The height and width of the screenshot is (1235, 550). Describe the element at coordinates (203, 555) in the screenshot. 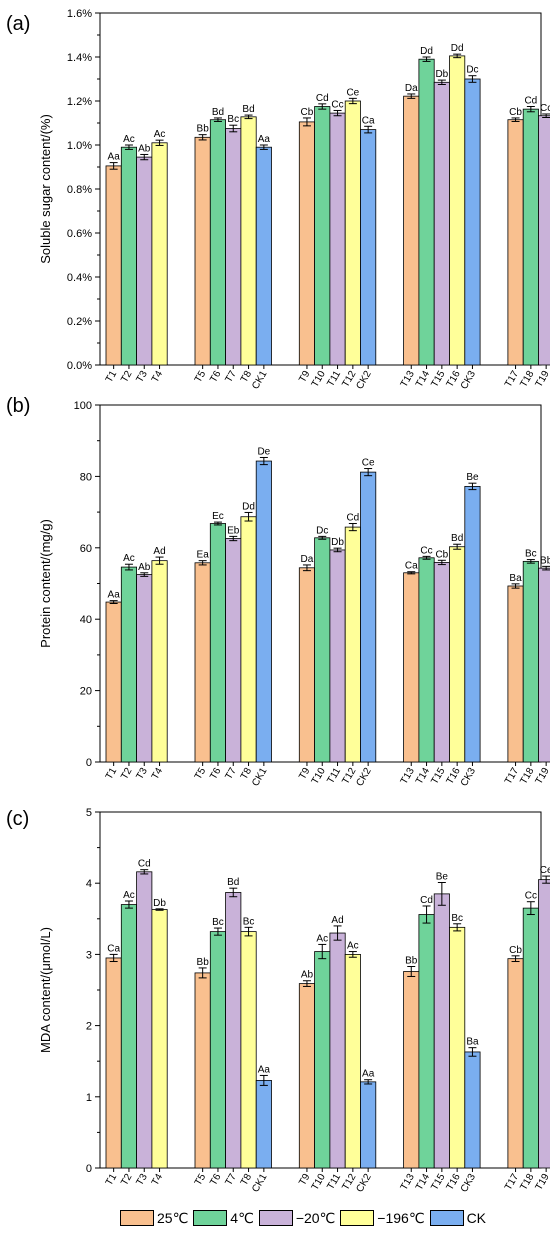

I see `data-label: Ea` at that location.